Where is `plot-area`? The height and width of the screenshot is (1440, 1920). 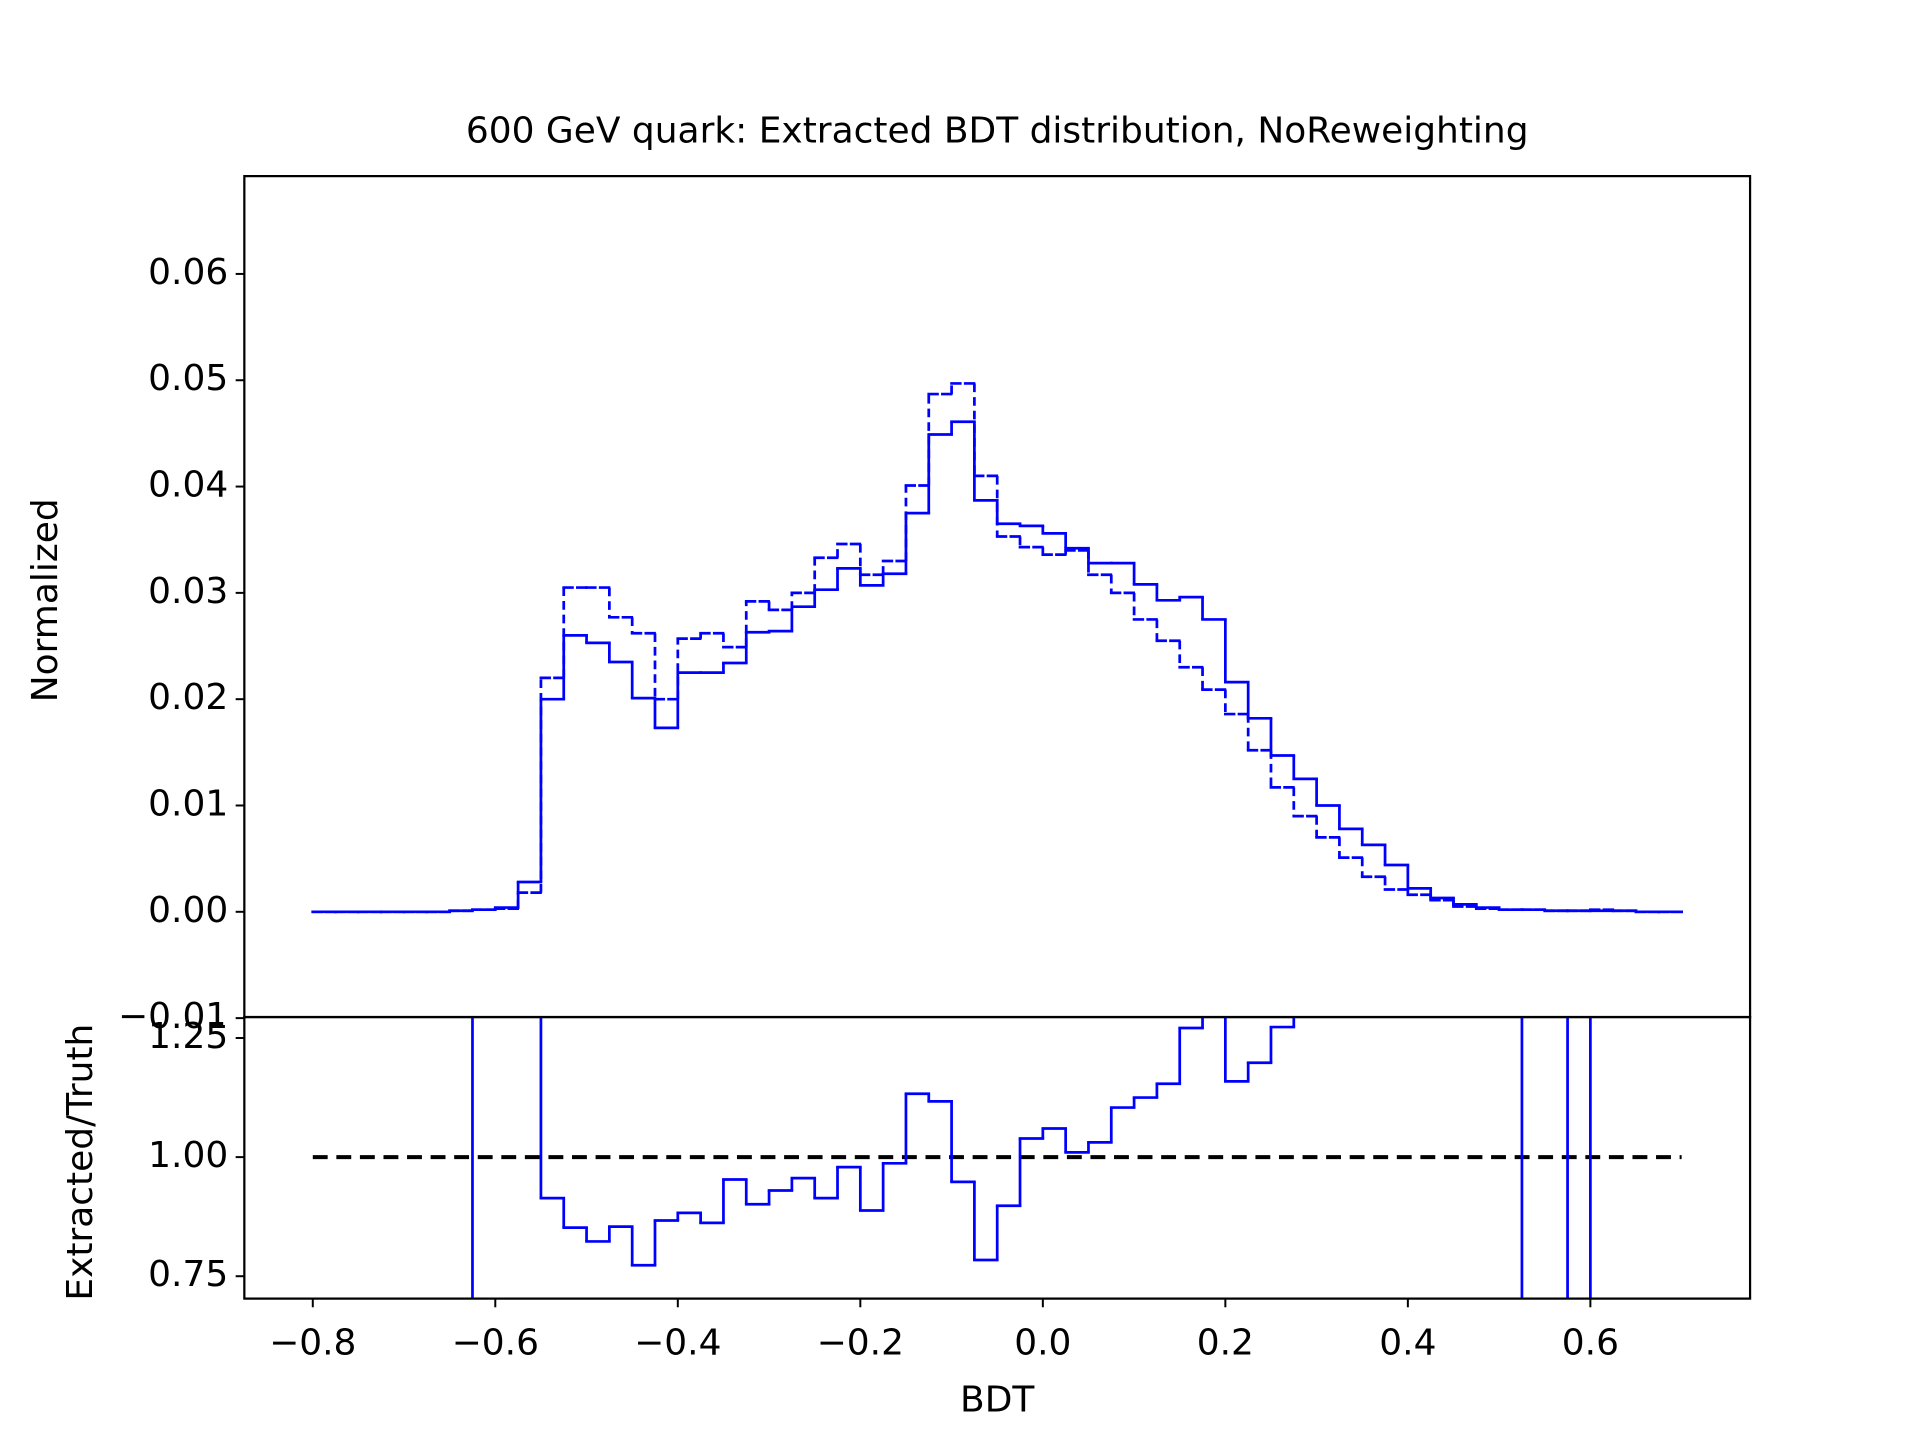 plot-area is located at coordinates (997, 1158).